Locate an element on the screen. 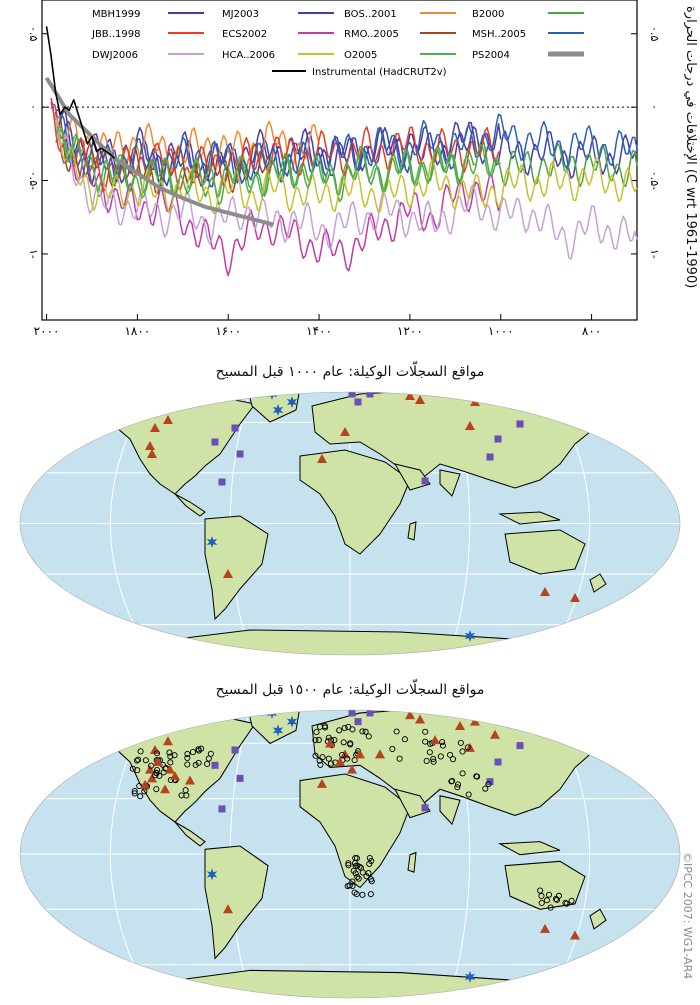  y-tick-label-right: ۰.۵ is located at coordinates (654, 33).